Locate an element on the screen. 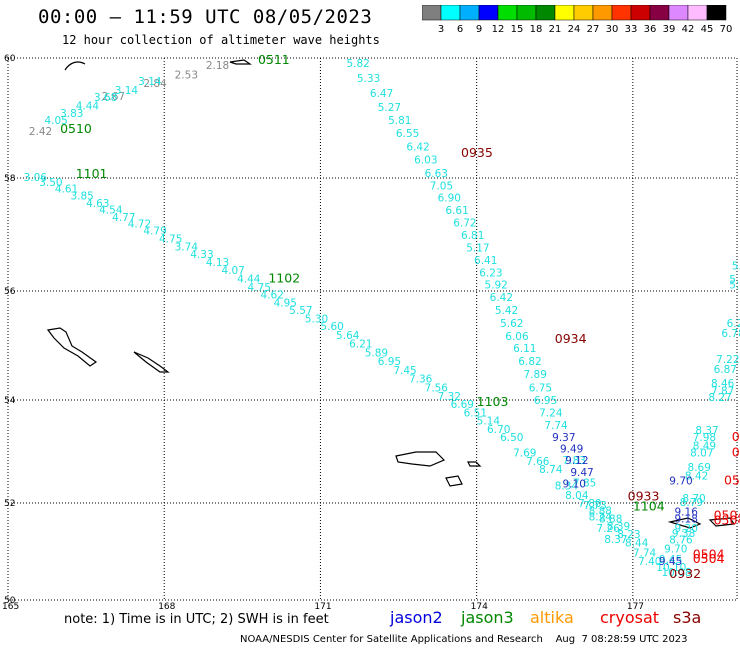 The width and height of the screenshot is (740, 650). wave-height-label: 5.30 is located at coordinates (316, 320).